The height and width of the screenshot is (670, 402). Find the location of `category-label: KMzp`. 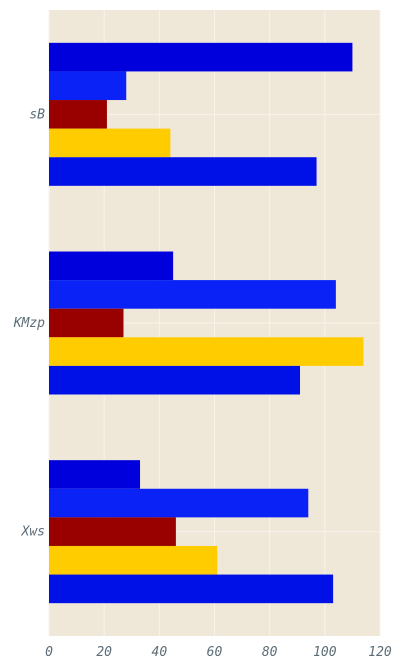

category-label: KMzp is located at coordinates (29, 323).